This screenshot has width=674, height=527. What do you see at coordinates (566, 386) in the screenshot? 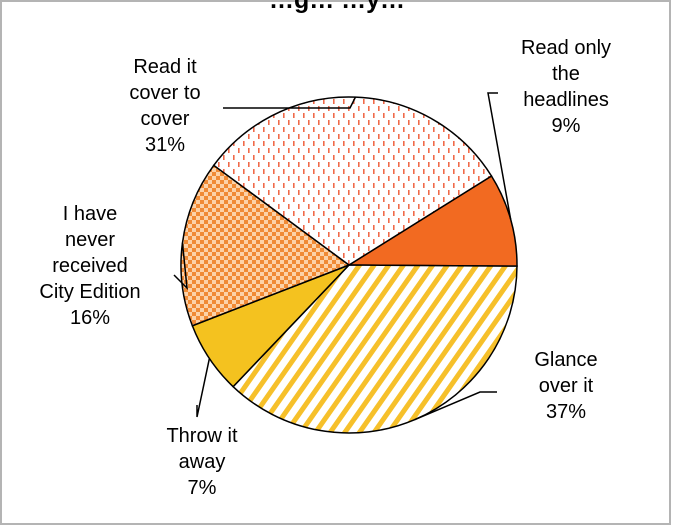
I see `slice-category-label: over it` at bounding box center [566, 386].